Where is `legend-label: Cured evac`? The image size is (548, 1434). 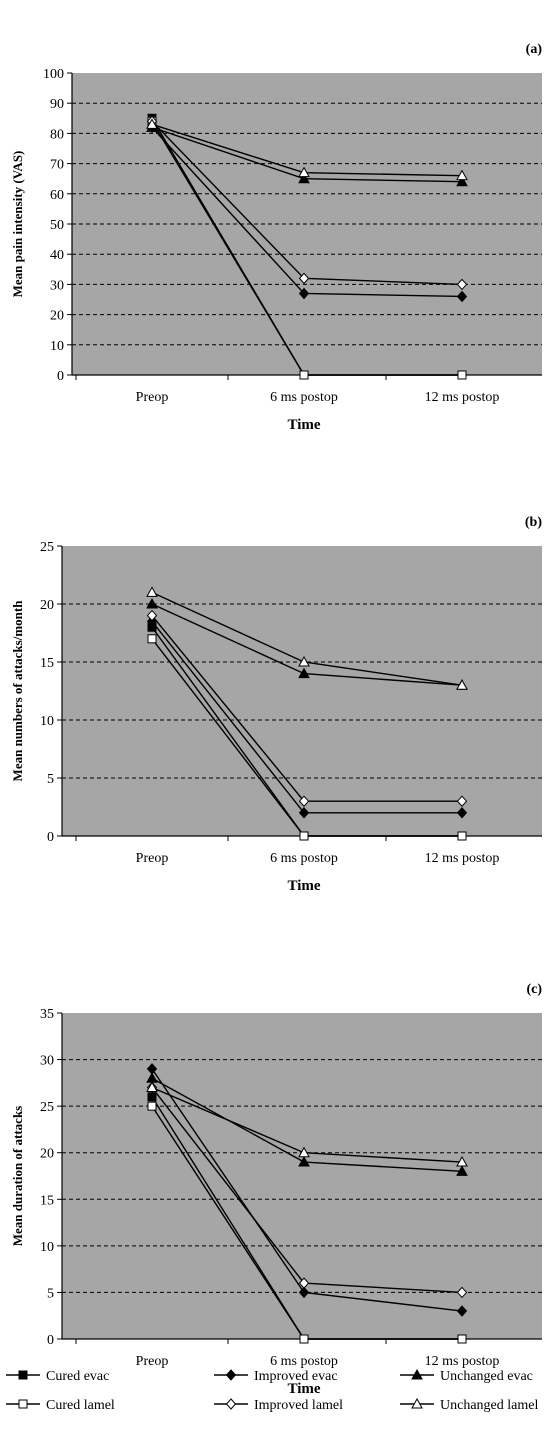 legend-label: Cured evac is located at coordinates (77, 1376).